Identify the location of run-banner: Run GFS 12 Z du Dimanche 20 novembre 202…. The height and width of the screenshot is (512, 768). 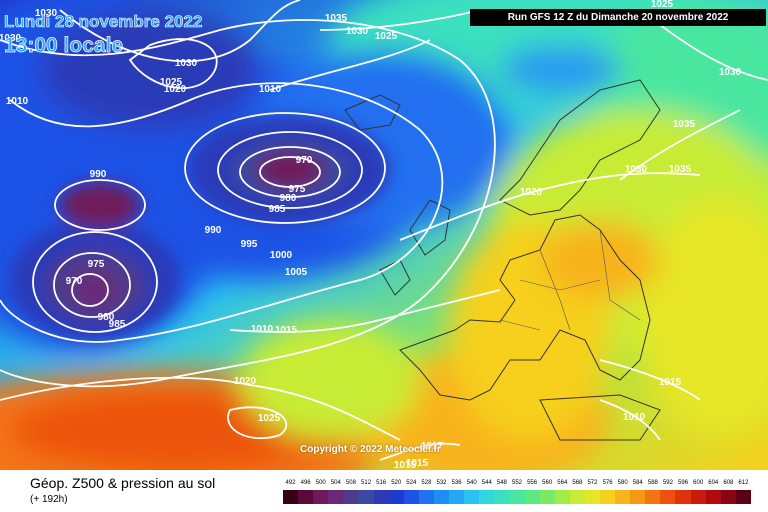
(618, 17).